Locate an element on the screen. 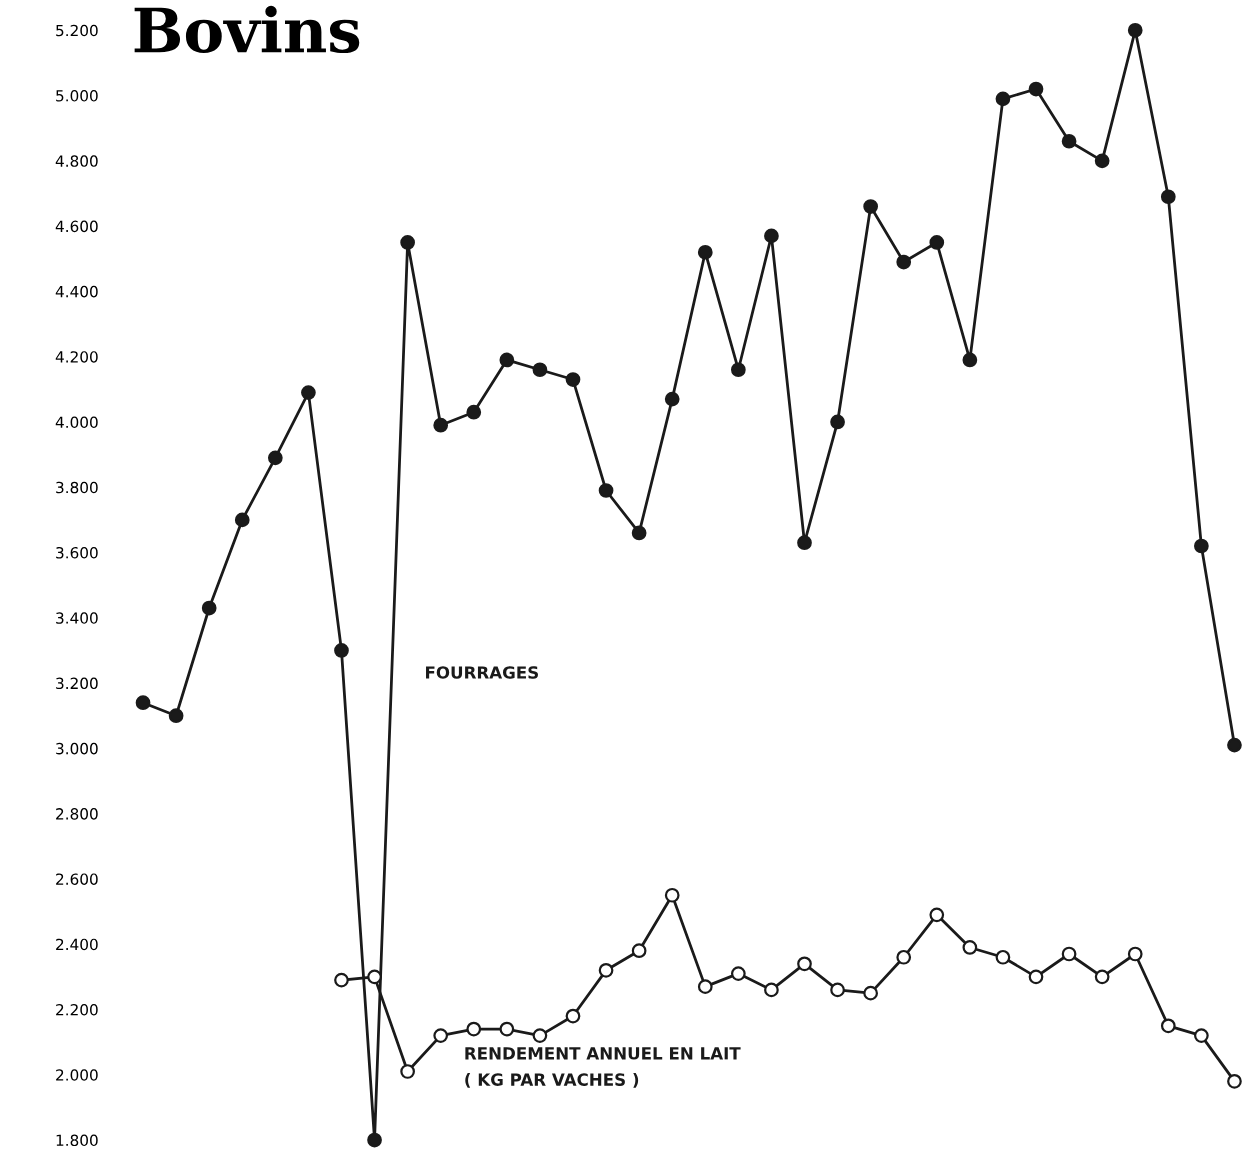  chart-title: Bovins is located at coordinates (247, 29).